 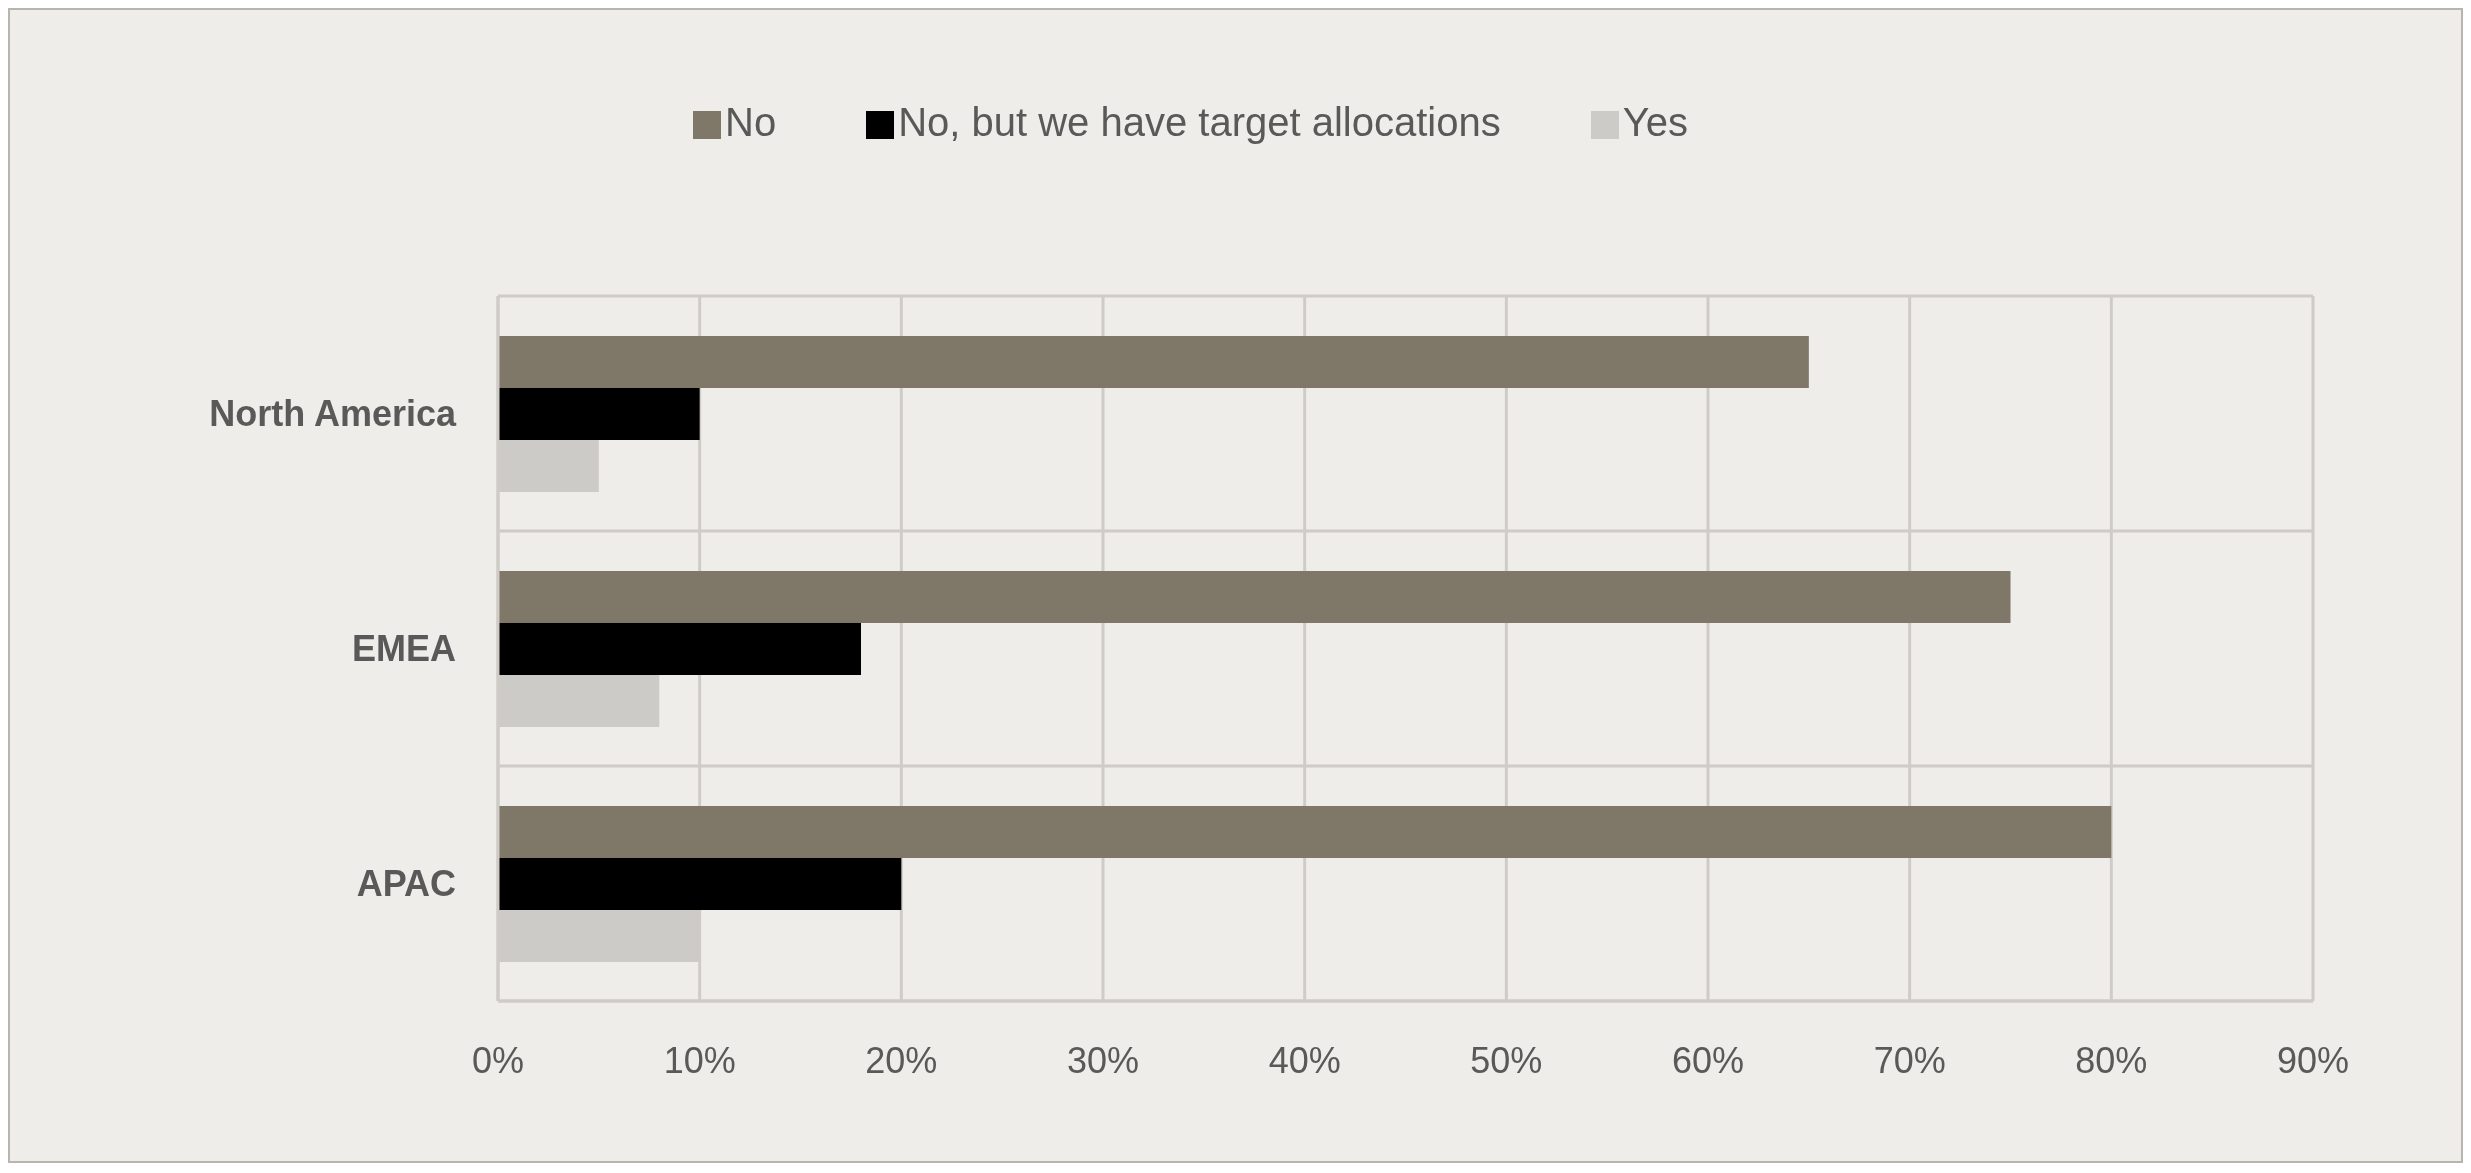 I want to click on x-tick-label: 80%, so click(x=2111, y=1060).